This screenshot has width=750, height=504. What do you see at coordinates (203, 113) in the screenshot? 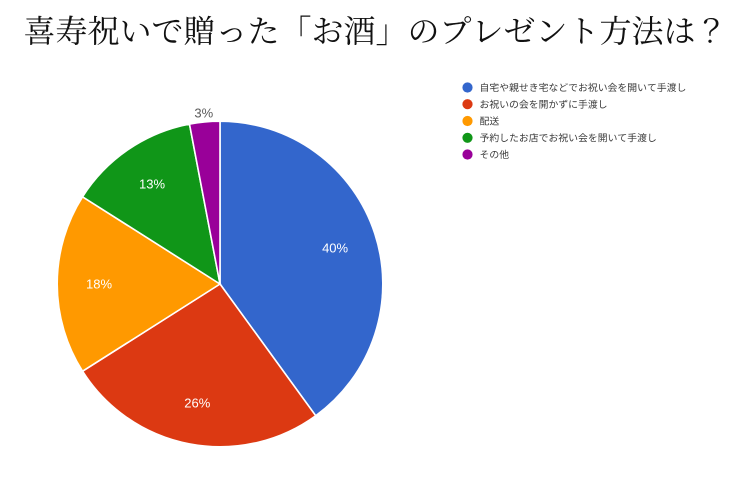
I see `svg-text: 3%` at bounding box center [203, 113].